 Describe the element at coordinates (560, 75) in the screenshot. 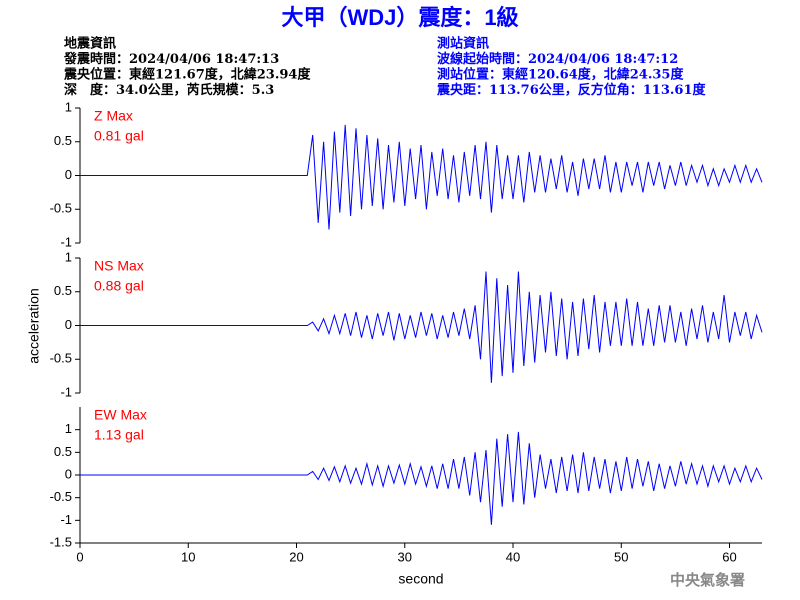

I see `info-right: 測站位置：東經120.64度，北緯24.35度` at that location.